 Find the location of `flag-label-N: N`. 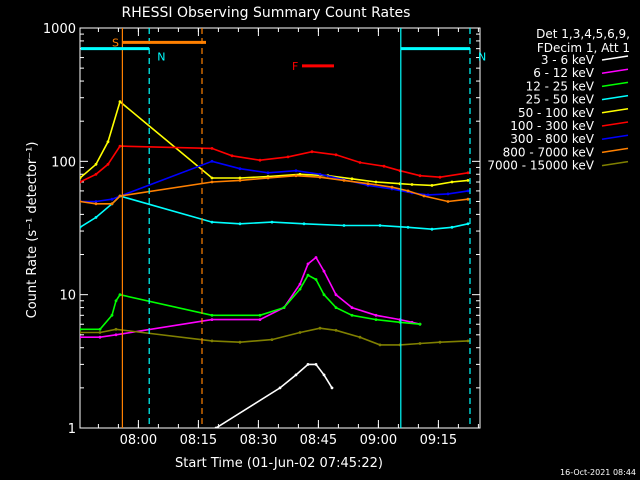

flag-label-N: N is located at coordinates (161, 57).